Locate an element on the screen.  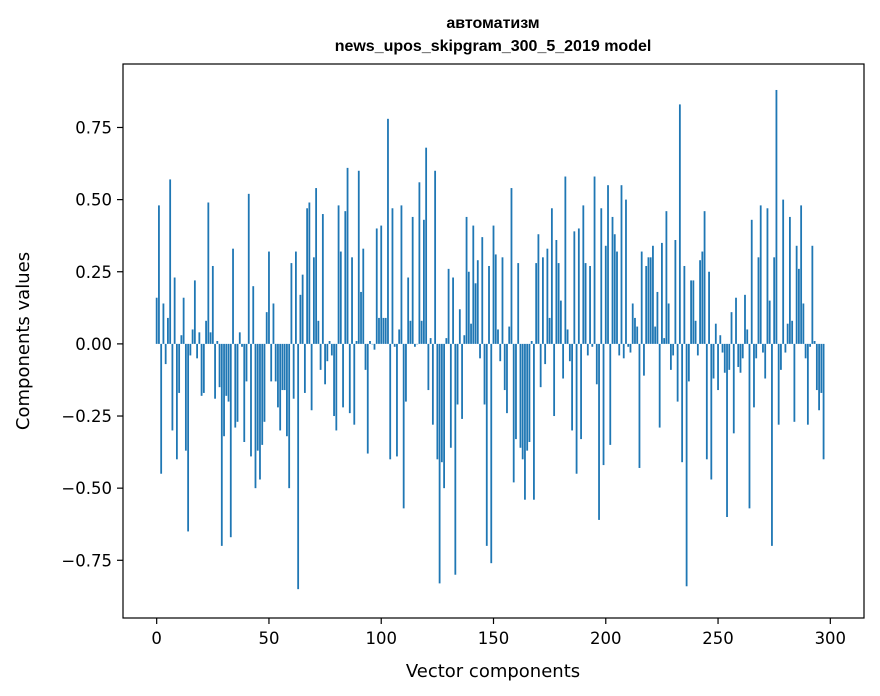
x-tick-label: 200 is located at coordinates (606, 638).